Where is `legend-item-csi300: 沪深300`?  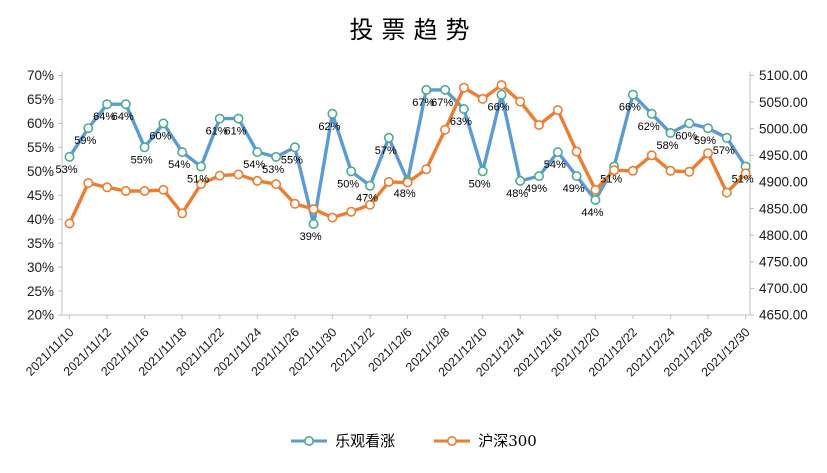
legend-item-csi300: 沪深300 is located at coordinates (485, 440).